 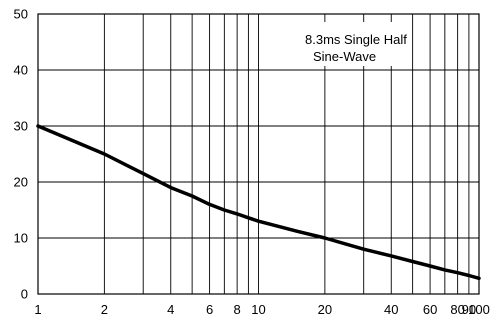 I want to click on annotation-line-1: 8.3ms Single Half, so click(x=356, y=39).